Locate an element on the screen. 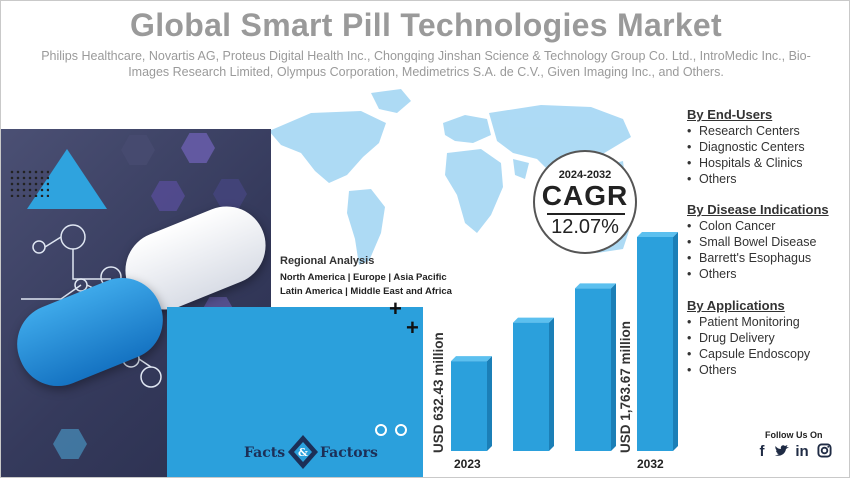 The height and width of the screenshot is (478, 850). dot-grid is located at coordinates (29, 183).